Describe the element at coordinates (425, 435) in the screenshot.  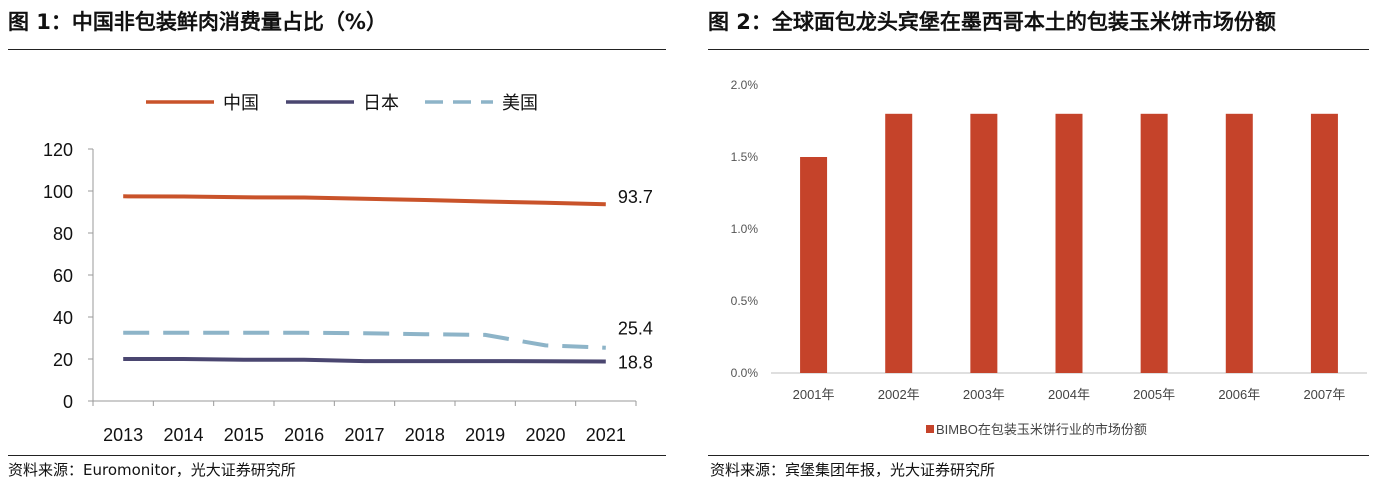
I see `x-tick-label: 2018` at that location.